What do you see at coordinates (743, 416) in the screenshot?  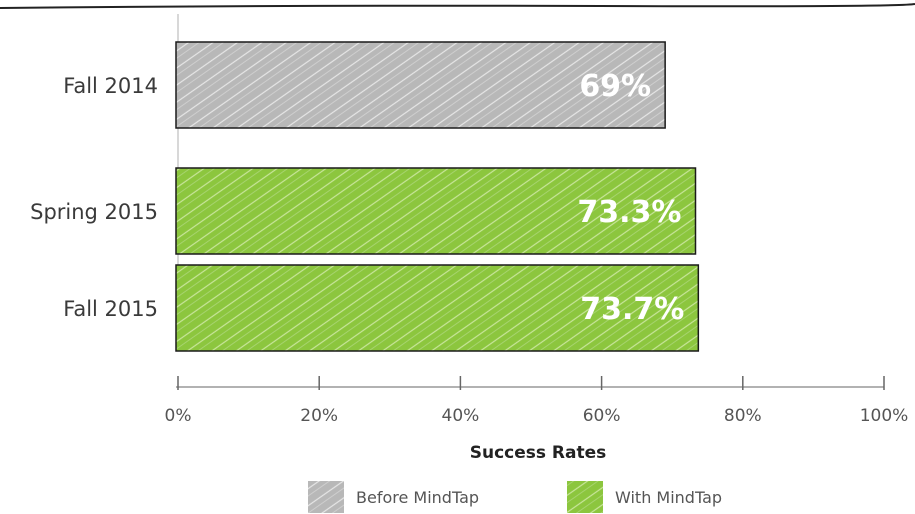 I see `x-tick-label-80: 80%` at bounding box center [743, 416].